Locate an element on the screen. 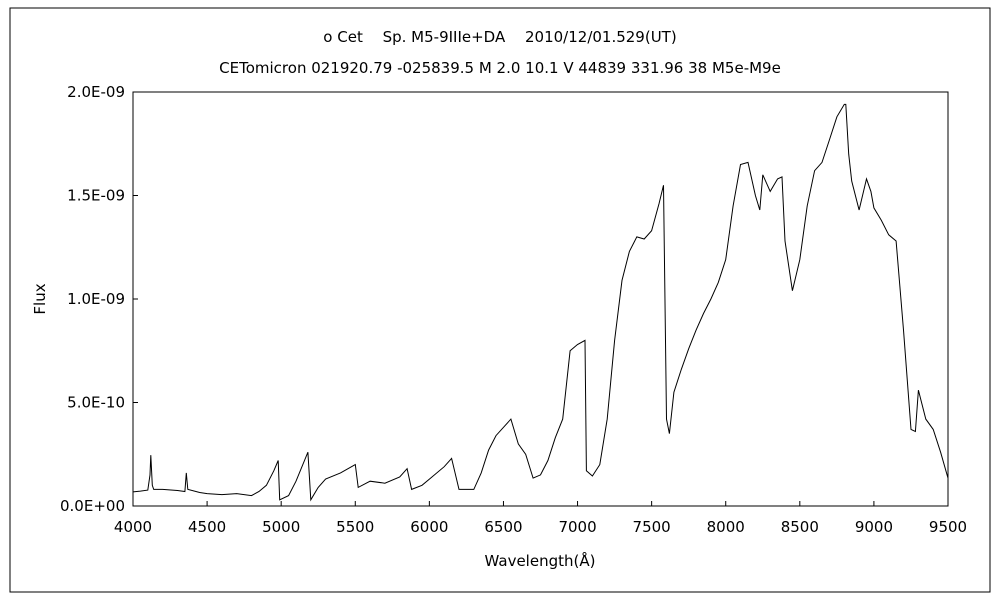 Image resolution: width=1000 pixels, height=605 pixels. x-tick-label: 5000 is located at coordinates (281, 527).